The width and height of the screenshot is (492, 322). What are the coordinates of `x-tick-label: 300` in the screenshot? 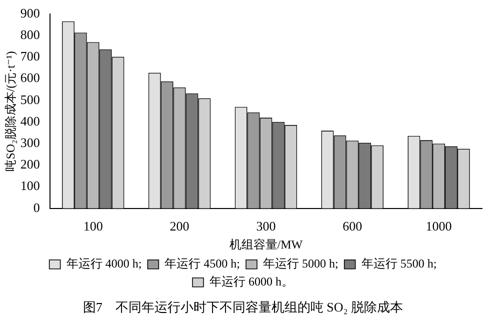 It's located at (266, 226).